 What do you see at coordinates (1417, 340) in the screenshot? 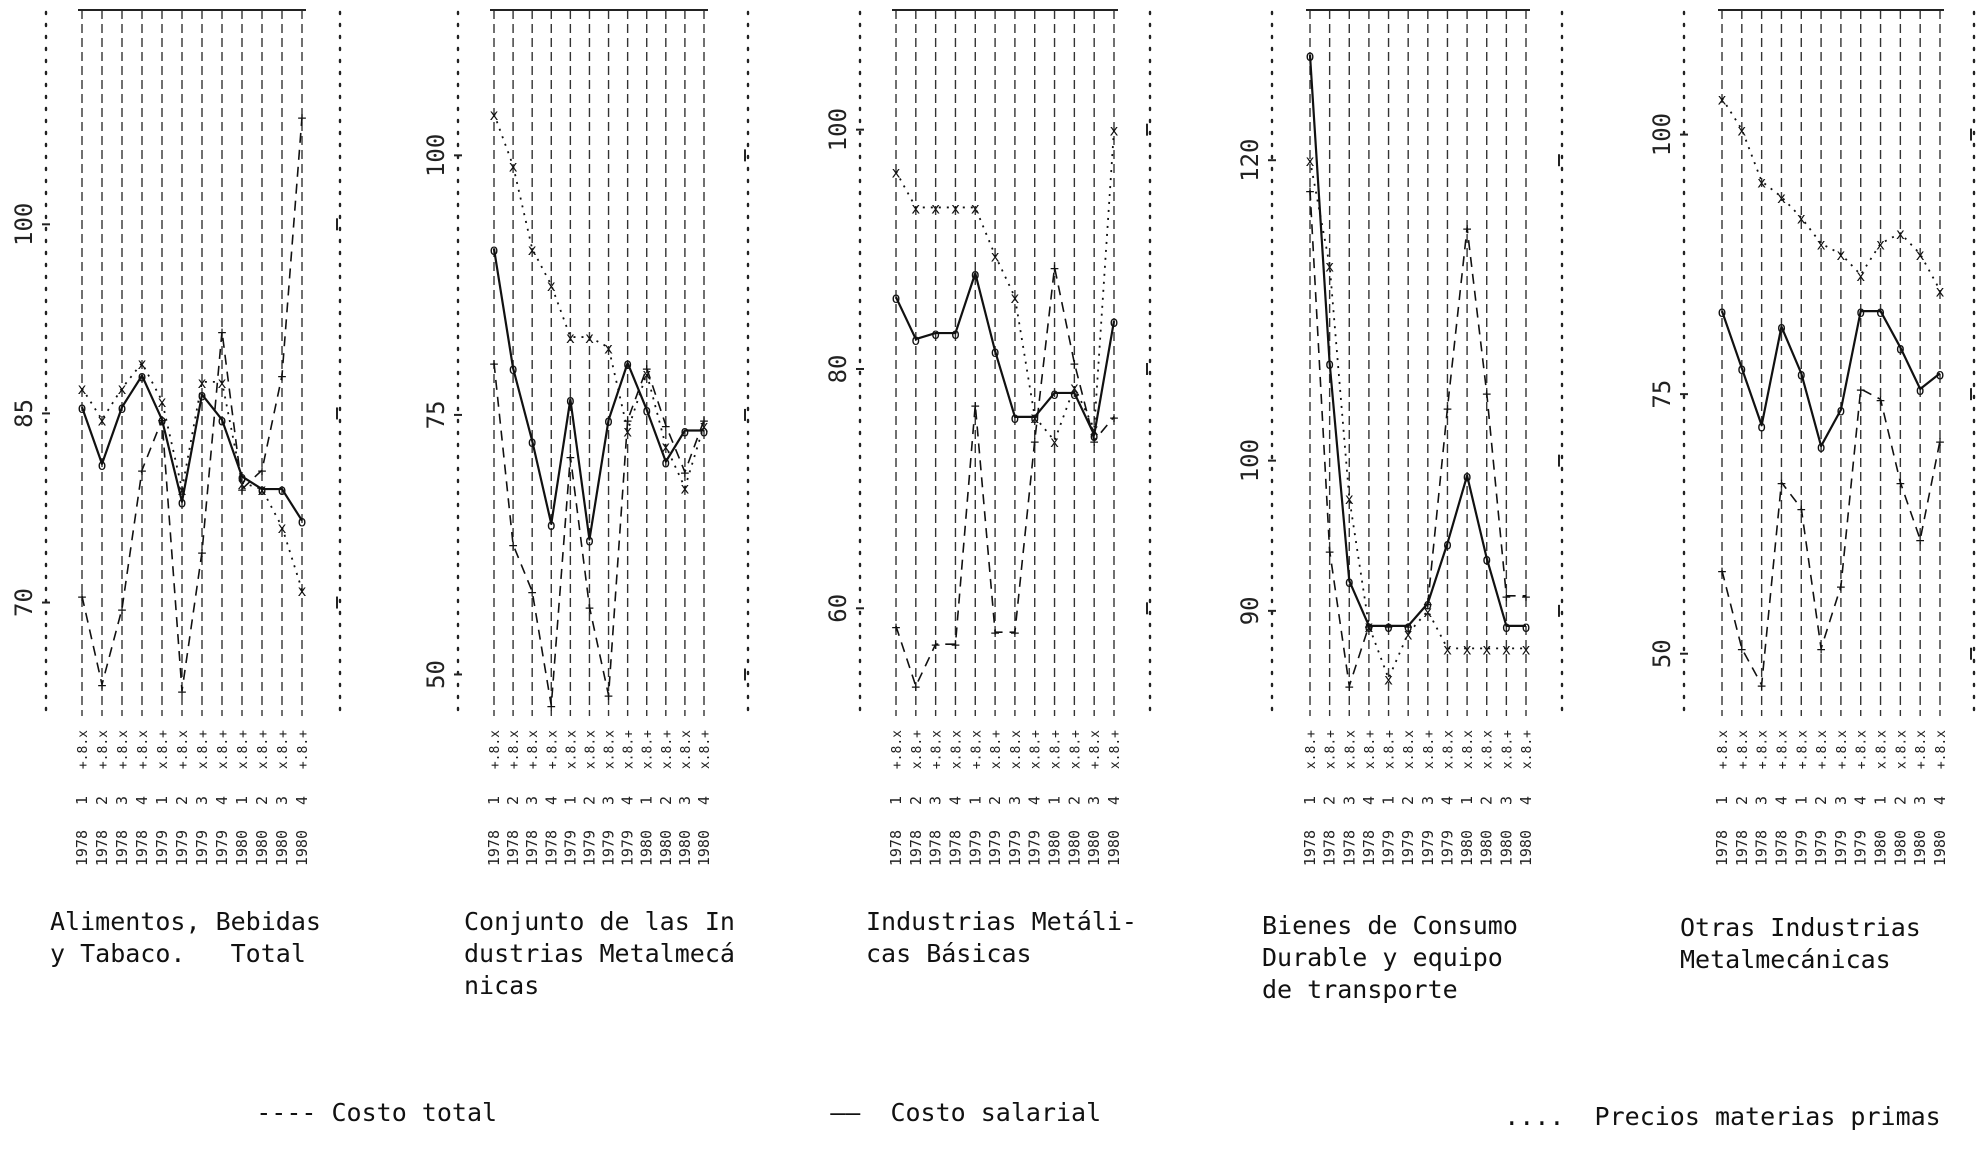
I see `series-line-costo-salarial` at bounding box center [1417, 340].